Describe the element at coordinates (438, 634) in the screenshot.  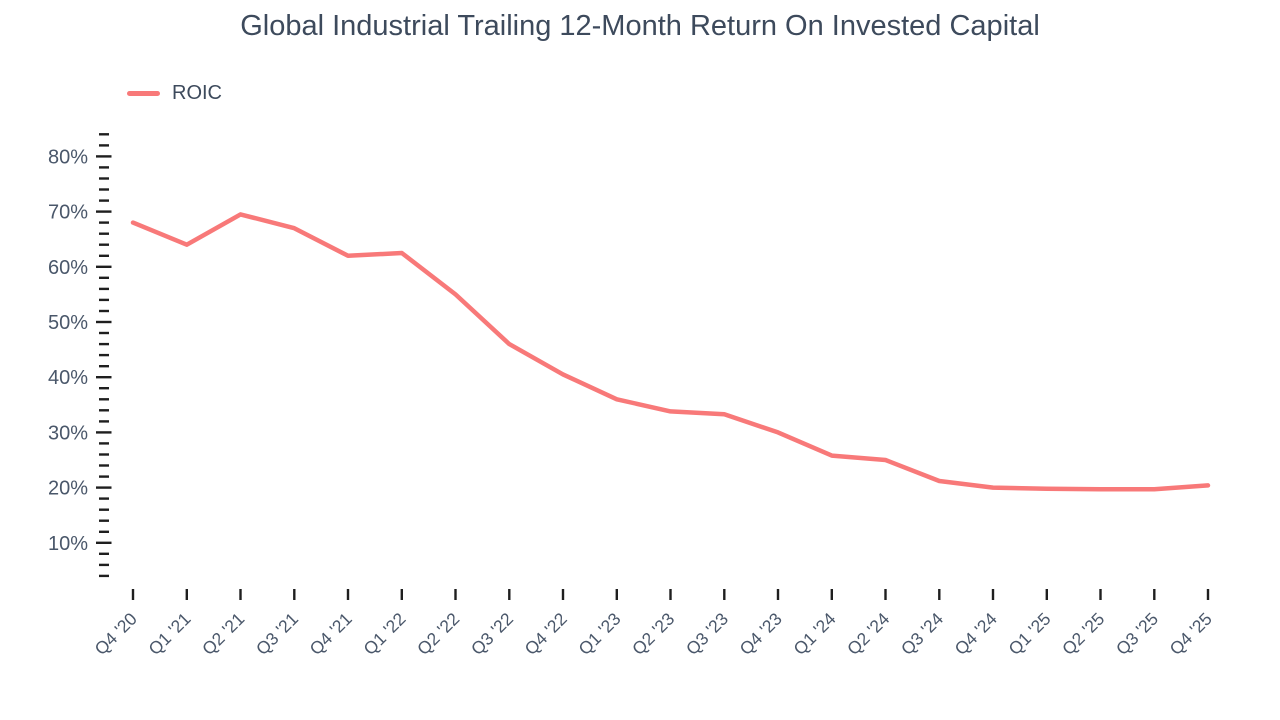
I see `x-axis-tick-label: Q2 '22` at that location.